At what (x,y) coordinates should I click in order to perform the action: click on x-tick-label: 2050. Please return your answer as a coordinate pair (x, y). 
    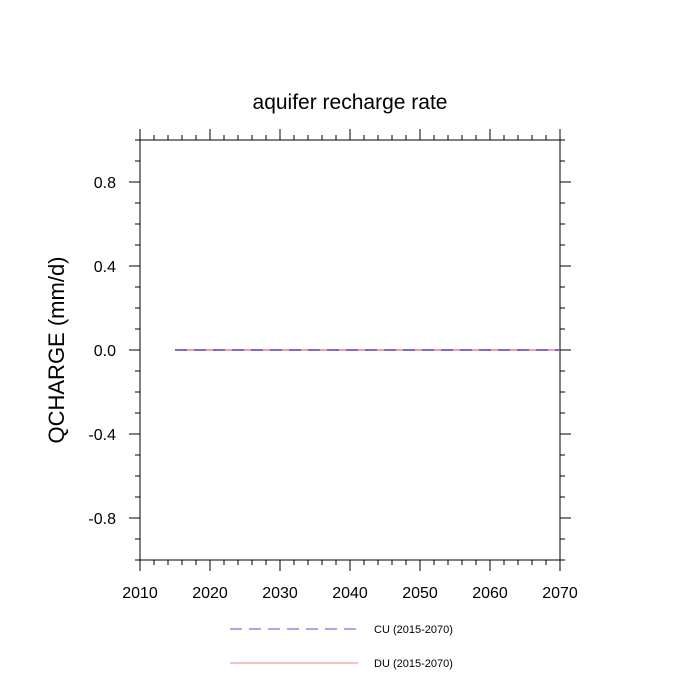
    Looking at the image, I should click on (420, 593).